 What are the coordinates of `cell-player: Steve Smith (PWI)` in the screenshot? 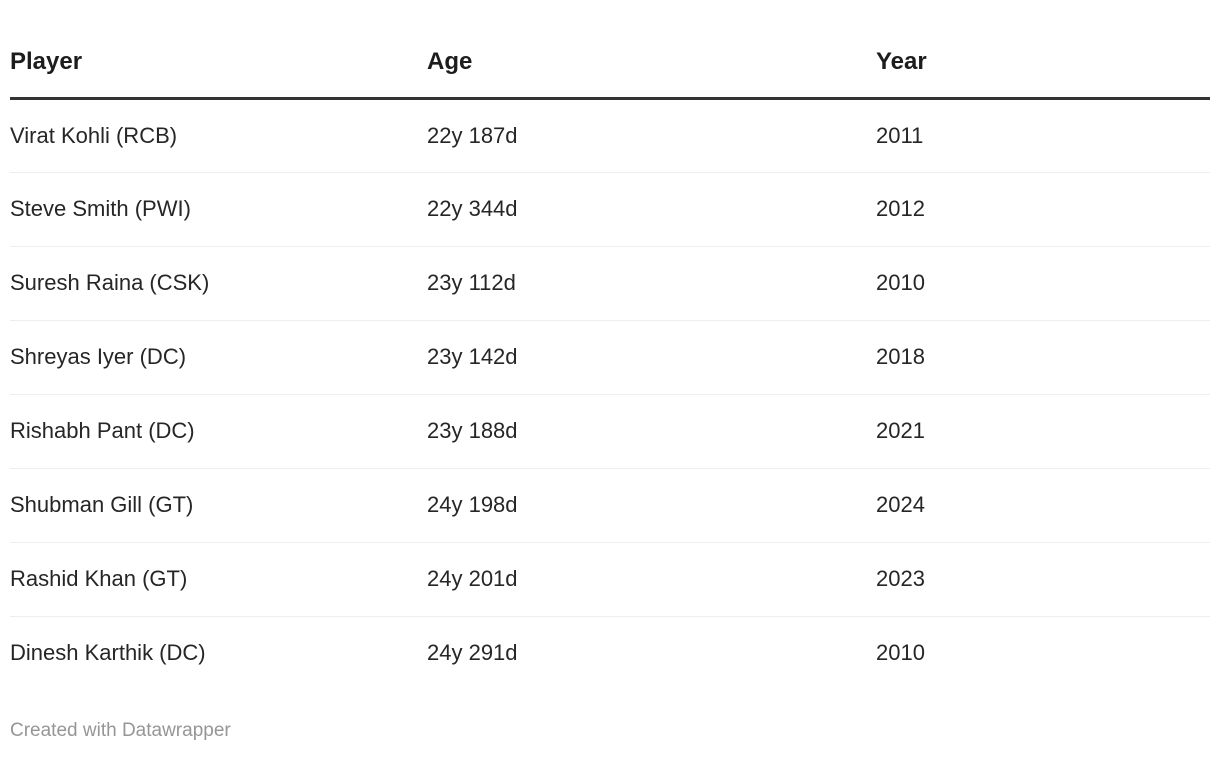 It's located at (218, 209).